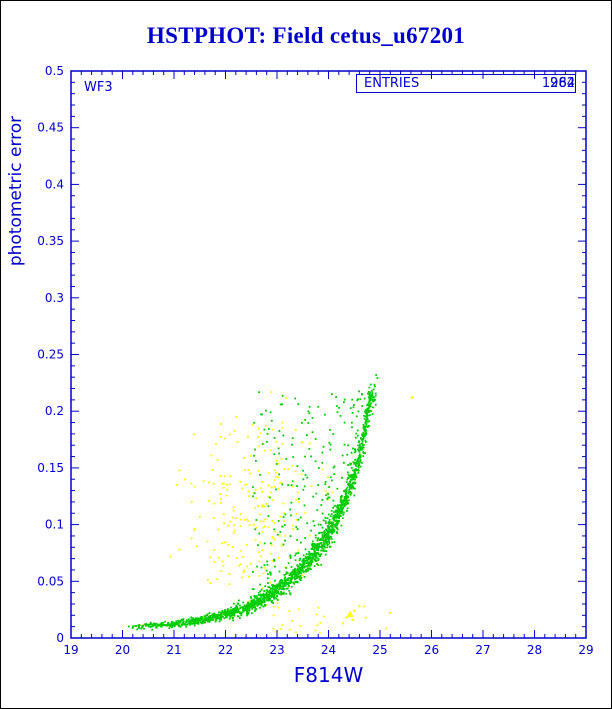  Describe the element at coordinates (328, 650) in the screenshot. I see `svg-text: 24` at that location.